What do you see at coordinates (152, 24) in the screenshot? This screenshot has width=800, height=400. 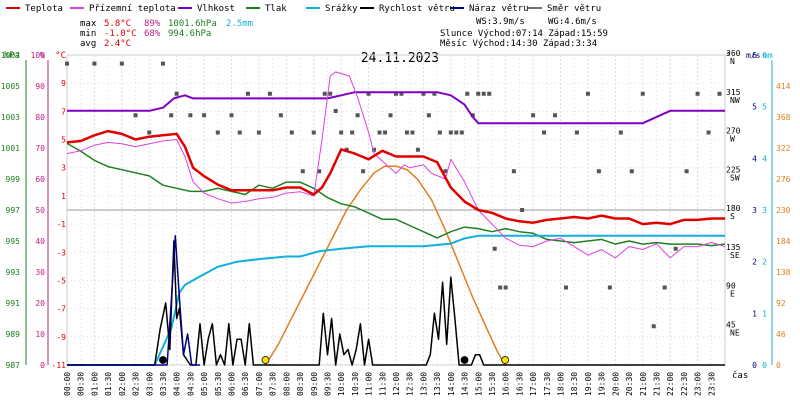 I see `stats-max-hum: 89%` at bounding box center [152, 24].